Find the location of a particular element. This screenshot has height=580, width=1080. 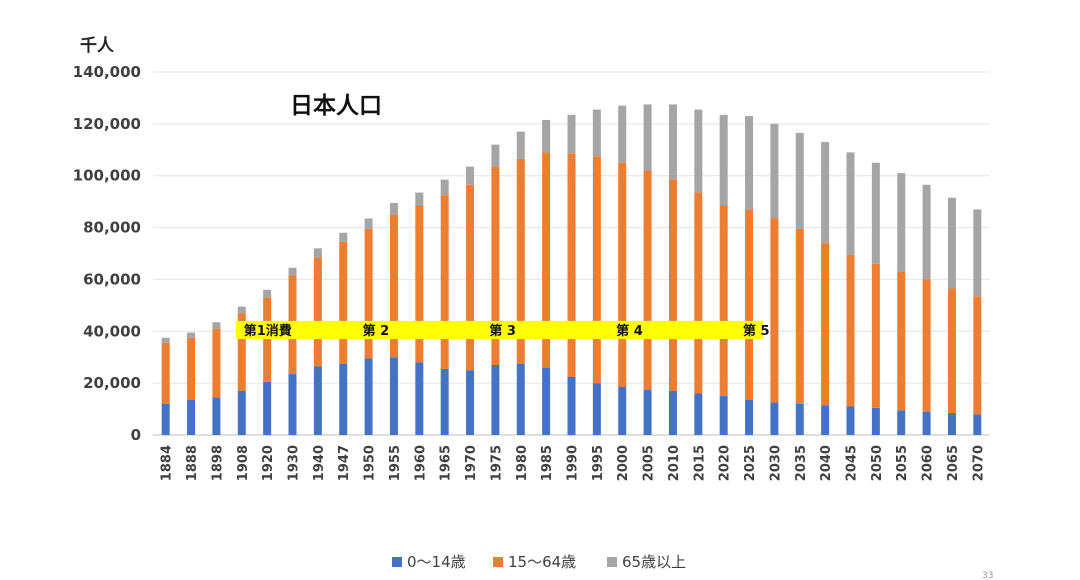

bar-working-2070 is located at coordinates (977, 355).